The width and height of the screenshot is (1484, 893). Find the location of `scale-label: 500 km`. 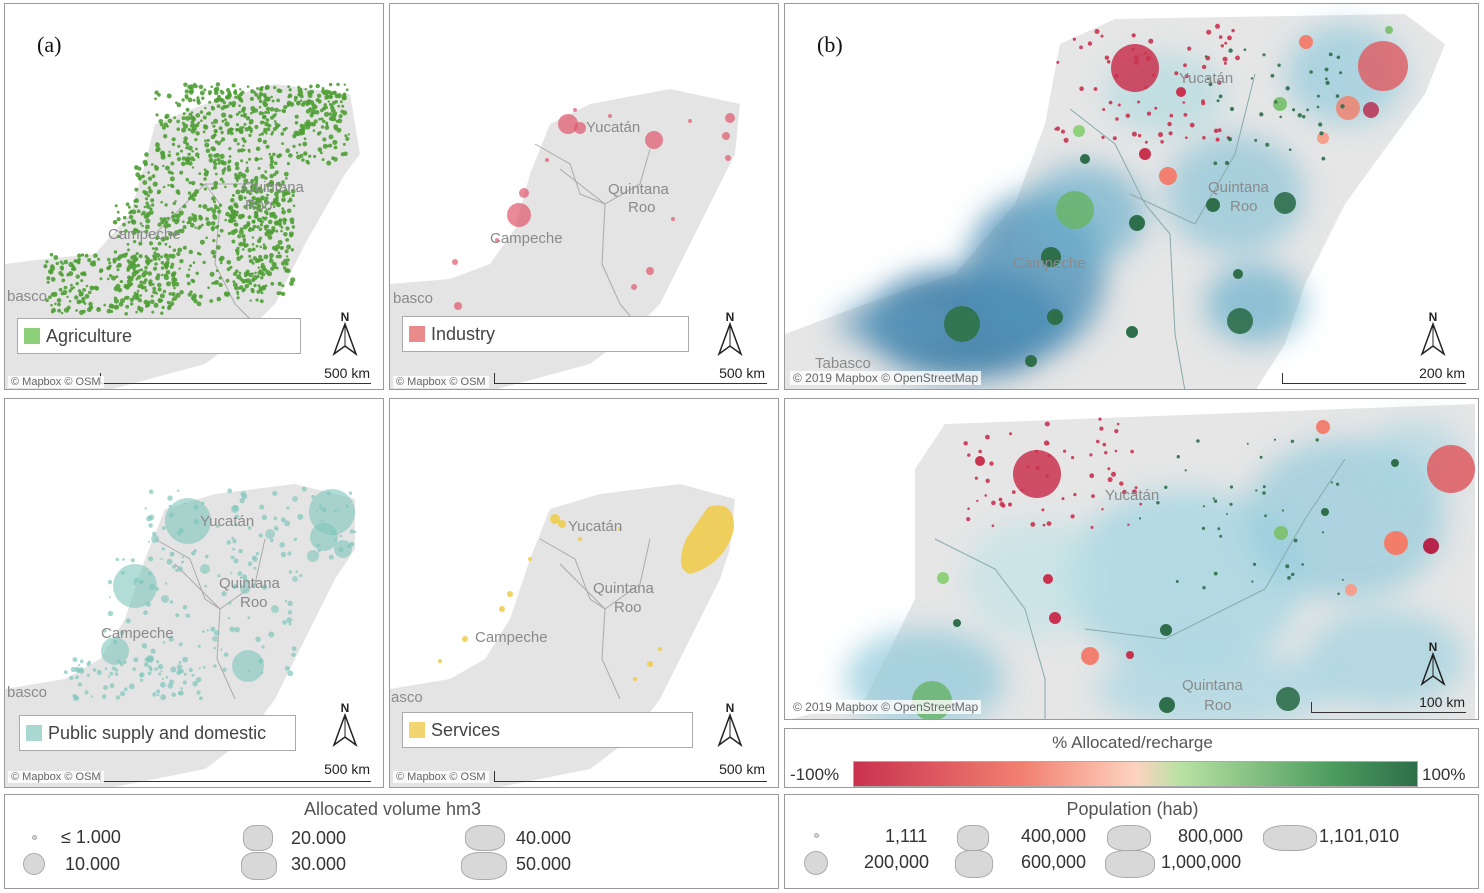

scale-label: 500 km is located at coordinates (742, 373).